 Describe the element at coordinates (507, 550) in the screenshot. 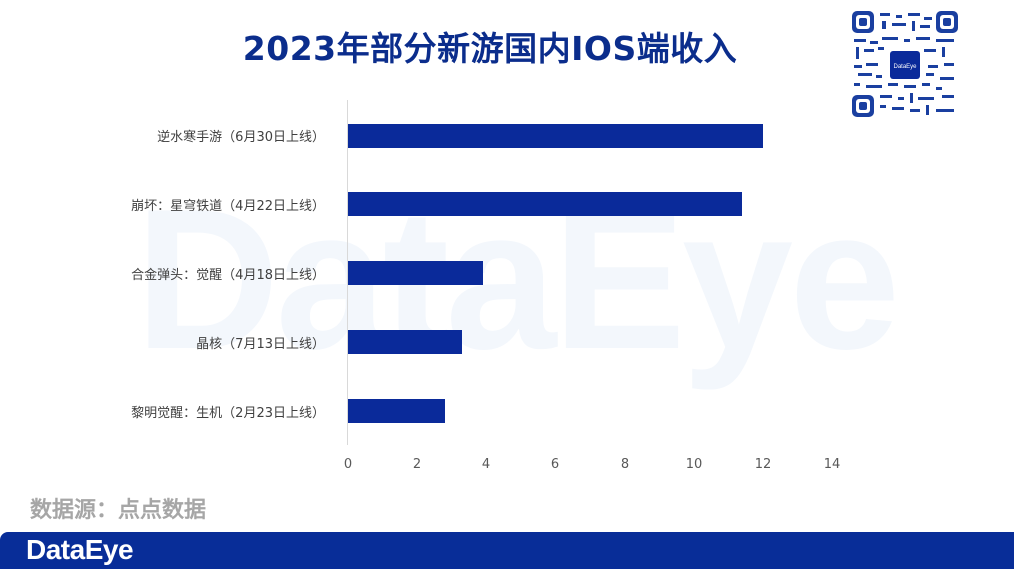

I see `footer-bar: DataEye` at that location.